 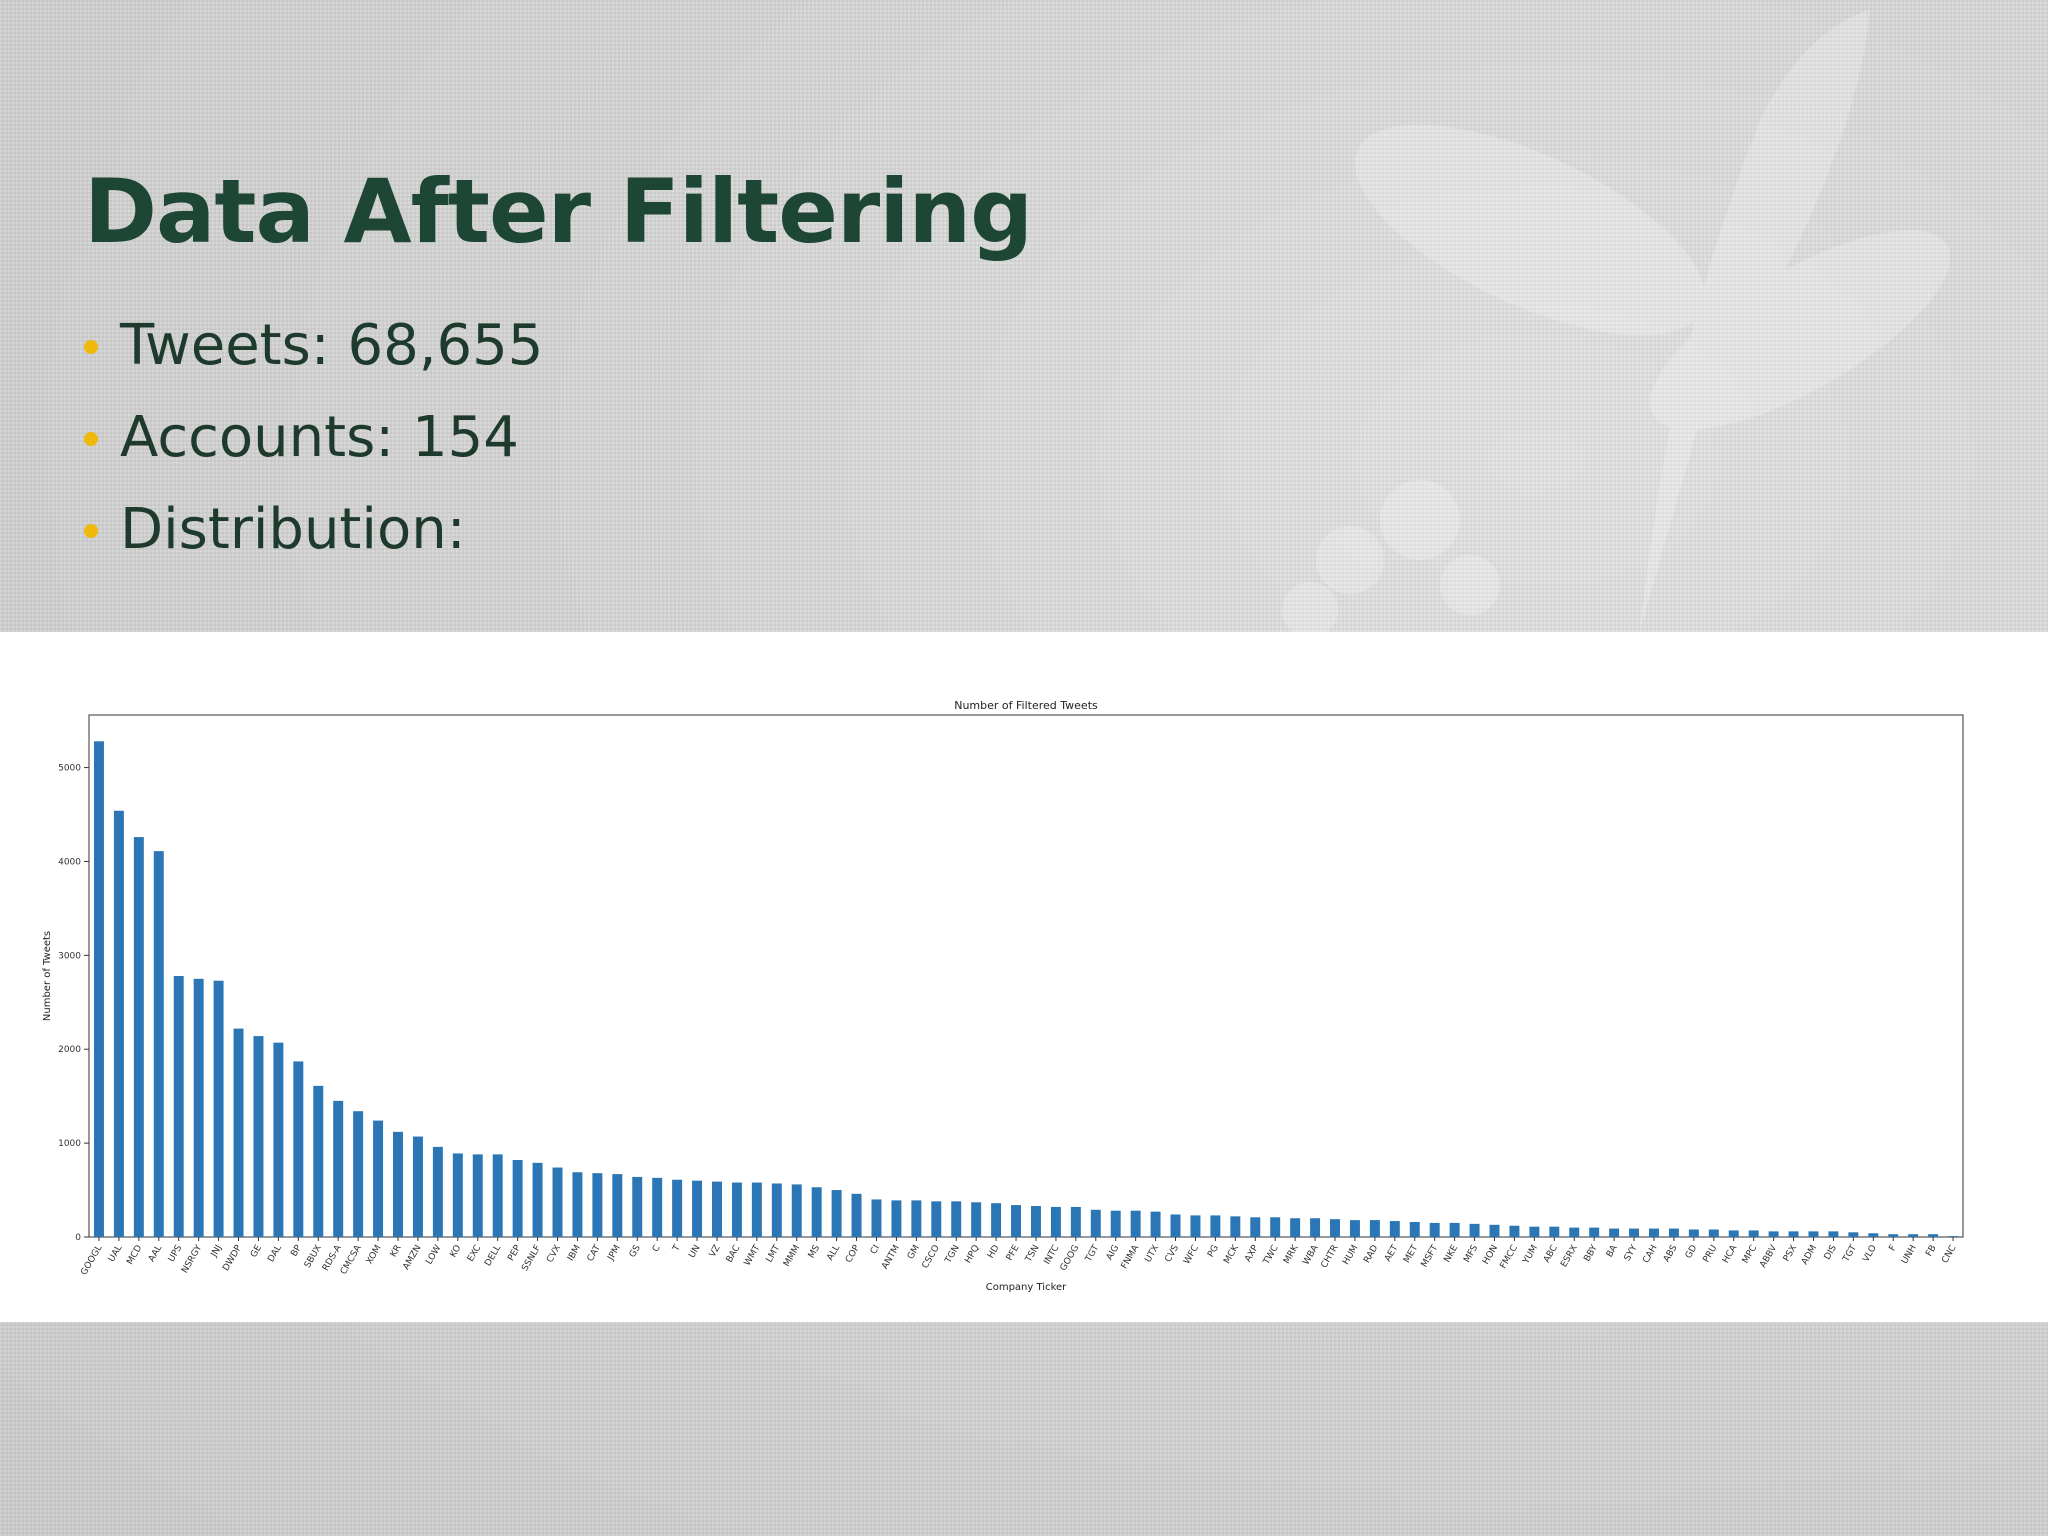 I want to click on x-tick-label: UNH, so click(x=1909, y=1255).